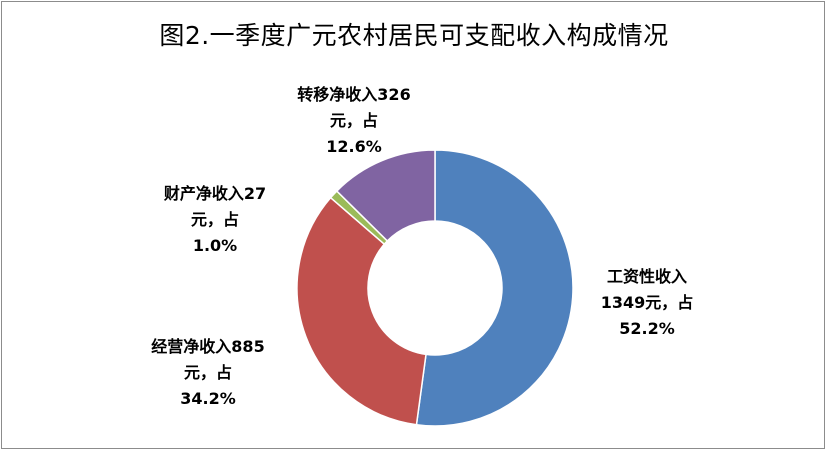 This screenshot has width=828, height=452. I want to click on chart-title: 图2.一季度广元农村居民可支配收入构成情况, so click(414, 35).